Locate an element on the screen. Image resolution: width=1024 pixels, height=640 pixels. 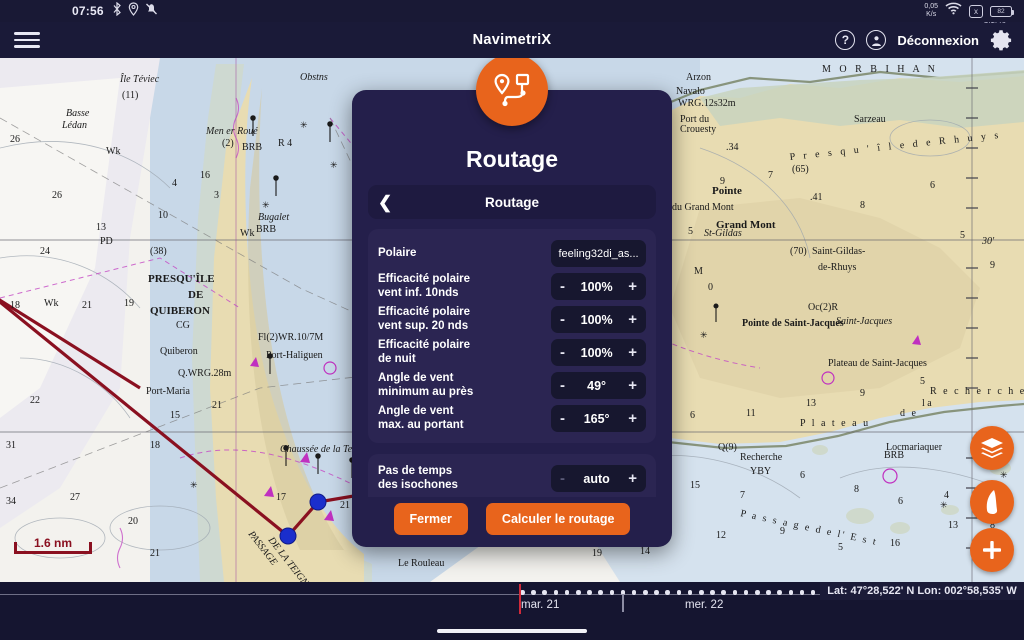
stepper-value: 100% is located at coordinates (596, 352).